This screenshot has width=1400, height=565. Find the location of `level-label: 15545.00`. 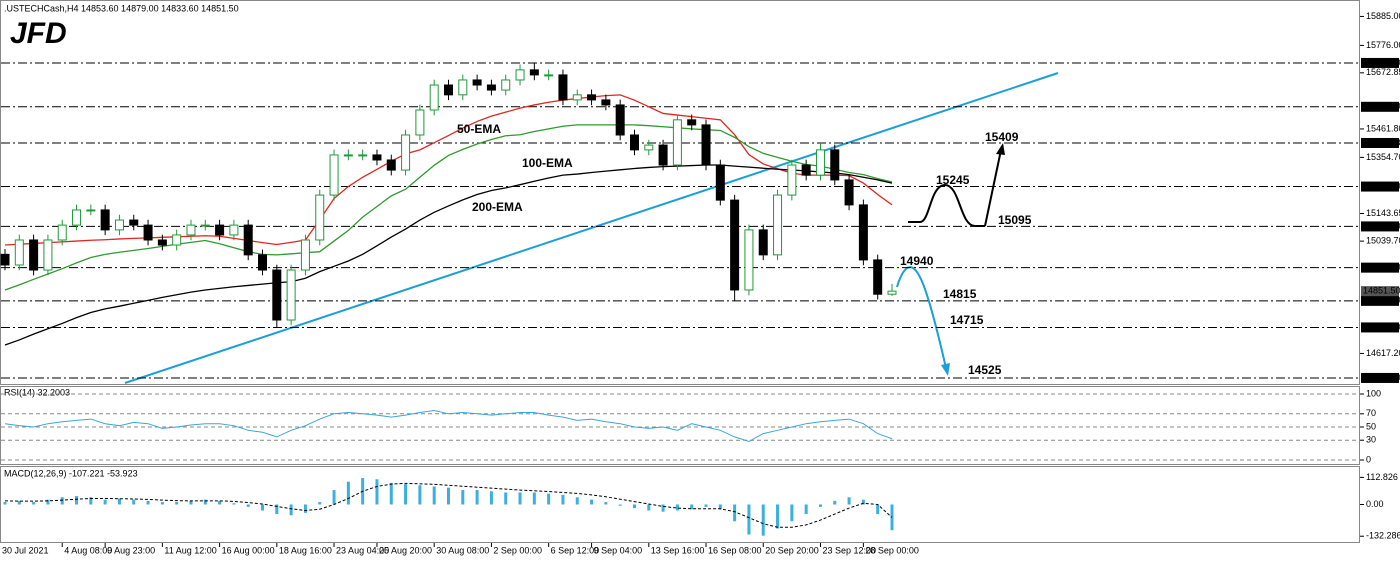

level-label: 15545.00 is located at coordinates (1381, 106).